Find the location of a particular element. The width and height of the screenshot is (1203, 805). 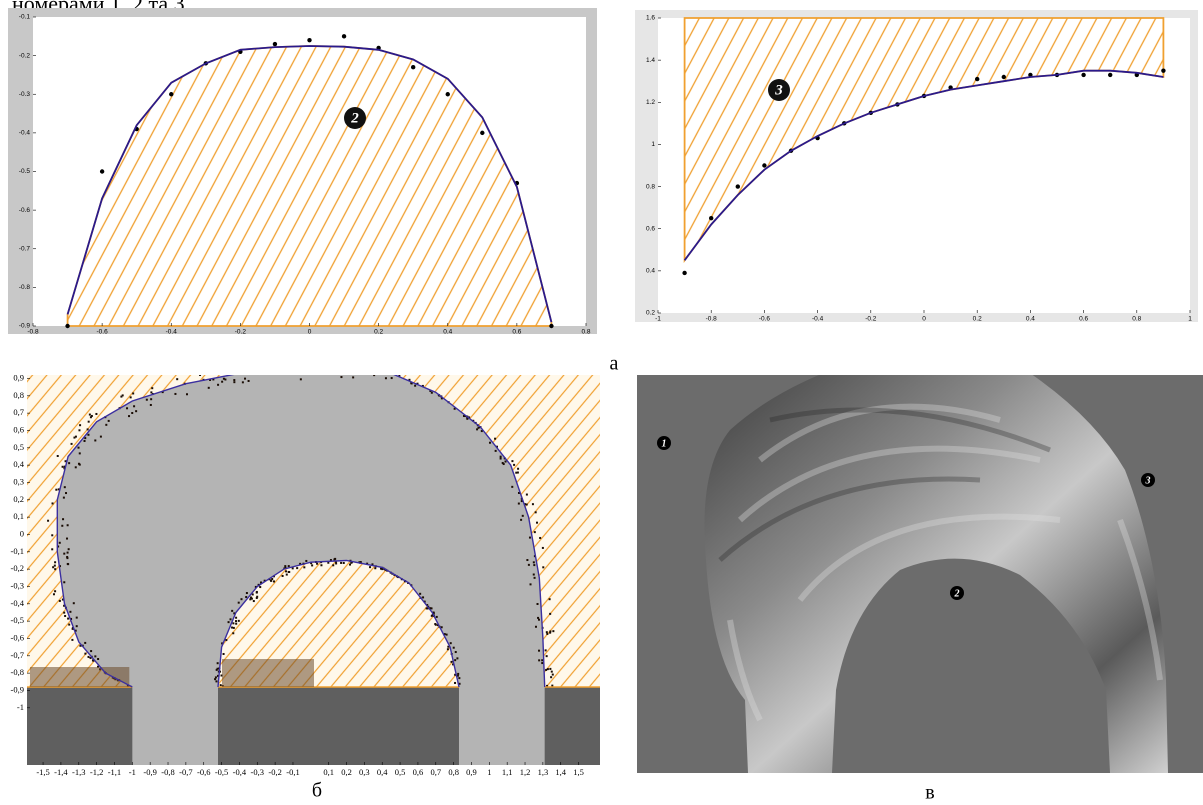

x-tick-label: -1,3 is located at coordinates (78, 772).